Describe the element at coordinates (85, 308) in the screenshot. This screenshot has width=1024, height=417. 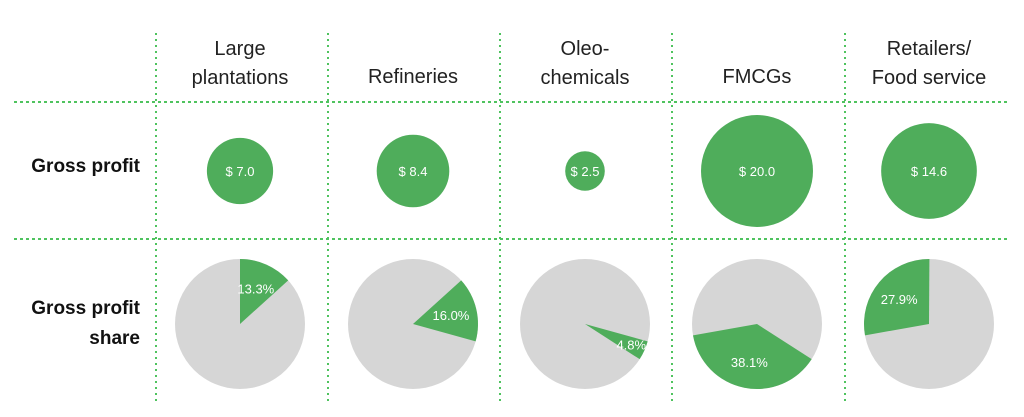
I see `row-label-gross-profit-share: Gross profit` at that location.